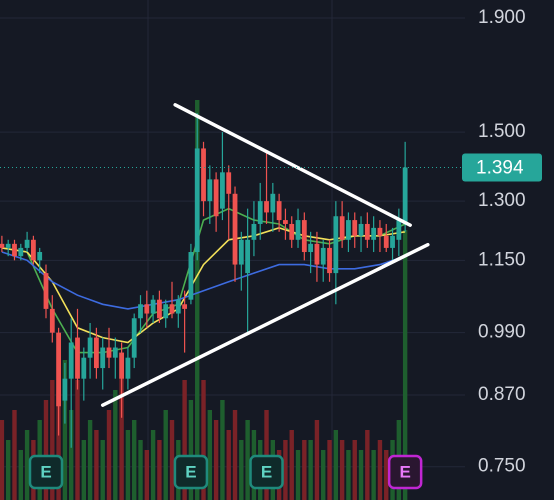 This screenshot has height=500, width=554. Describe the element at coordinates (502, 332) in the screenshot. I see `y-tick-label: 0.990` at that location.